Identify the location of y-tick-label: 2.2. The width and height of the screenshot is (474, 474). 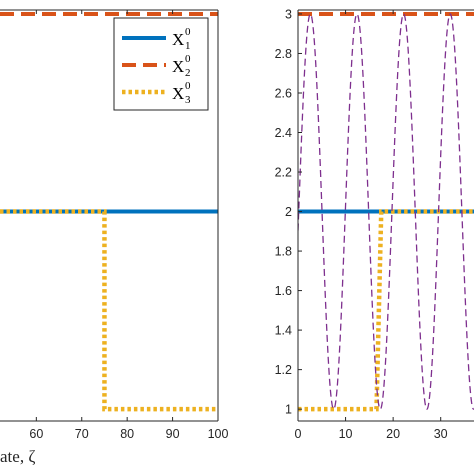
(283, 173).